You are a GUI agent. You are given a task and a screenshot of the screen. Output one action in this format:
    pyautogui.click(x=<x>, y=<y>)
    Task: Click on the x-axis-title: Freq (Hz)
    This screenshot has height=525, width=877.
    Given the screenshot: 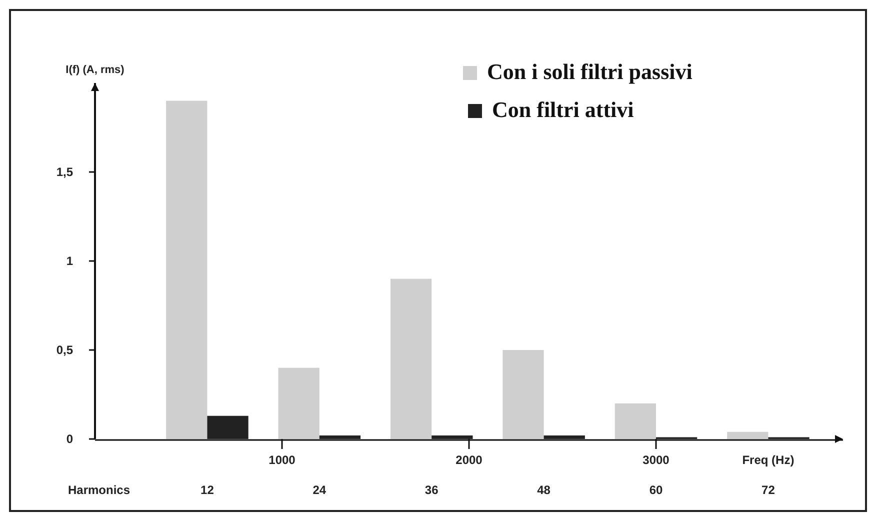 What is the action you would take?
    pyautogui.click(x=768, y=460)
    